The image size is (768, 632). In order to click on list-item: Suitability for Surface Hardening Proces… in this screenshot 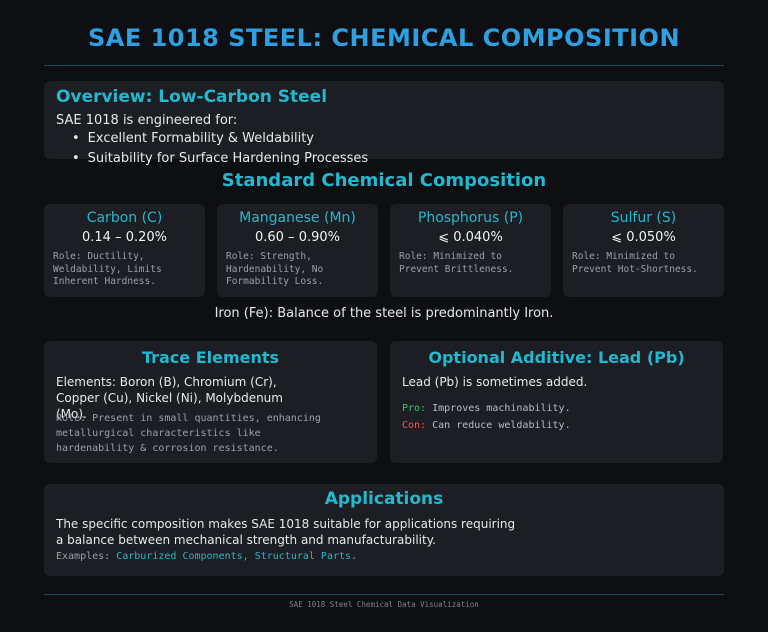, I will do `click(220, 159)`.